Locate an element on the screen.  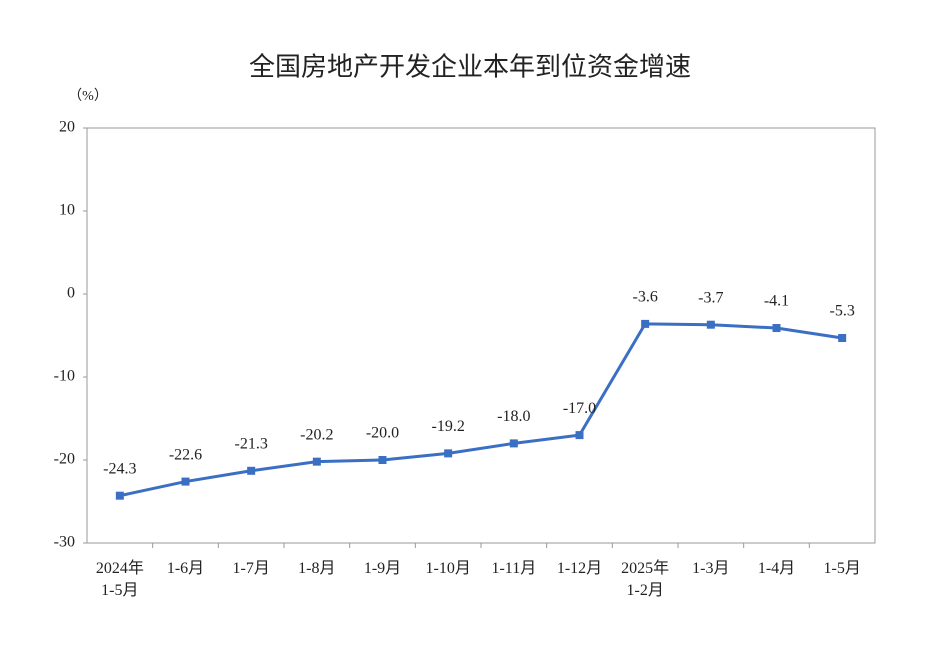
y-tick-label: -30 is located at coordinates (64, 542).